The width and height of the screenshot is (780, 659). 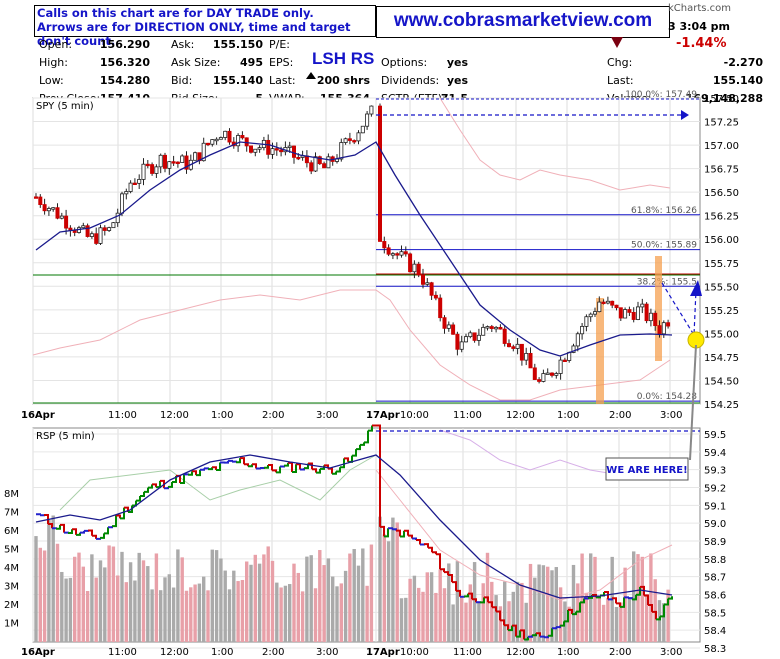 I want to click on site-url: www.cobrasmarketview.com, so click(x=523, y=22).